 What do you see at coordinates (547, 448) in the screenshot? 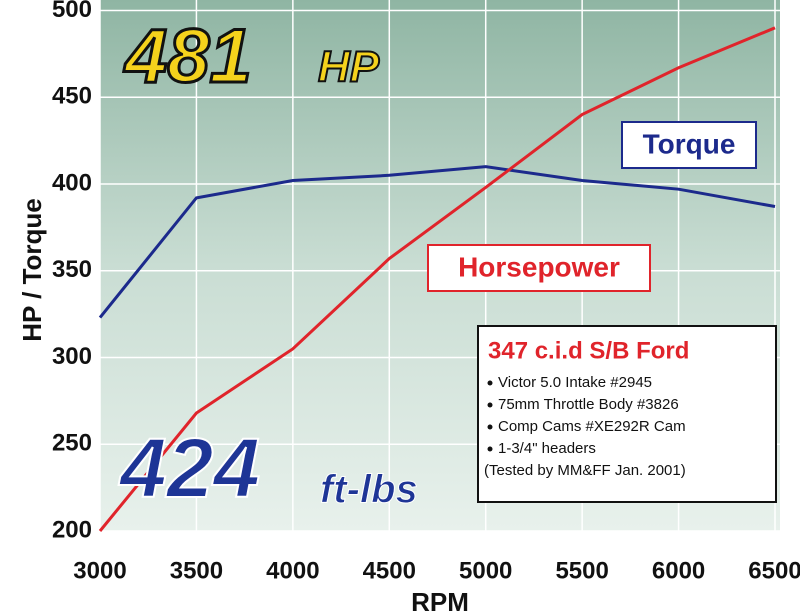
I see `info-item: 1-3/4" headers` at bounding box center [547, 448].